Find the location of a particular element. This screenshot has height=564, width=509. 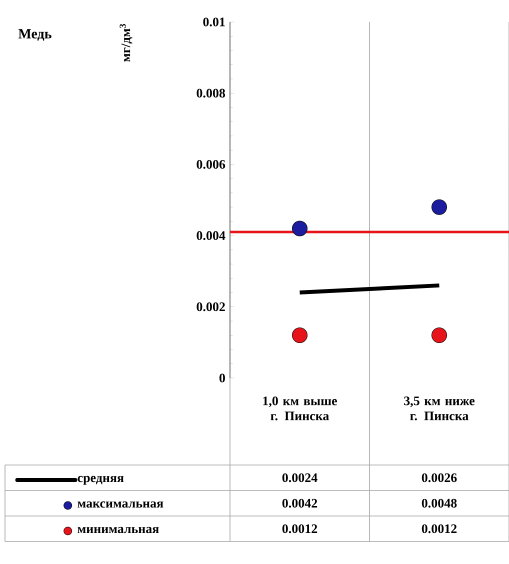

y-tick-label: 0.004 is located at coordinates (211, 235).